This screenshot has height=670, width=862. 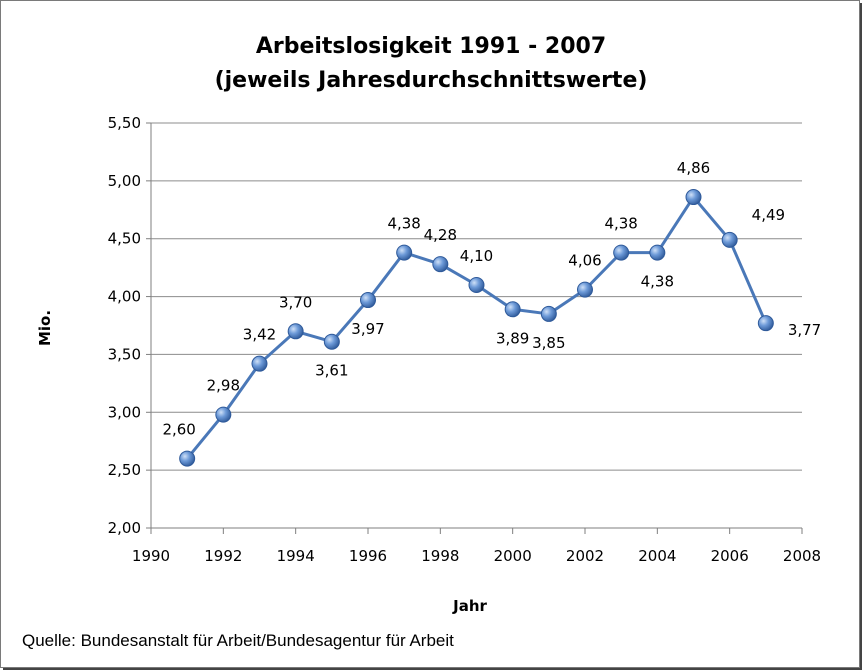 What do you see at coordinates (223, 556) in the screenshot?
I see `x-tick-label: 1992` at bounding box center [223, 556].